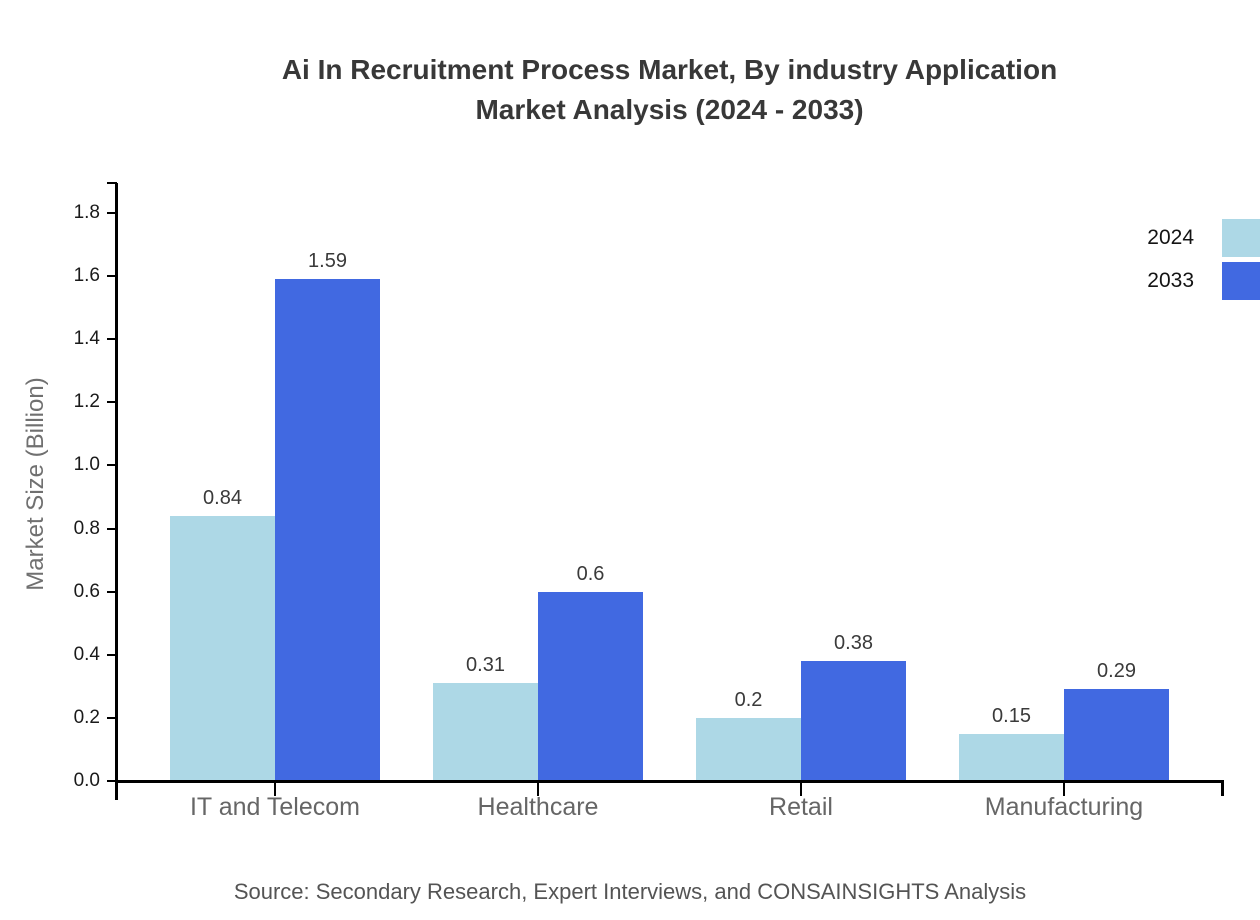  I want to click on y-tick-label: 1.8, so click(86, 212).